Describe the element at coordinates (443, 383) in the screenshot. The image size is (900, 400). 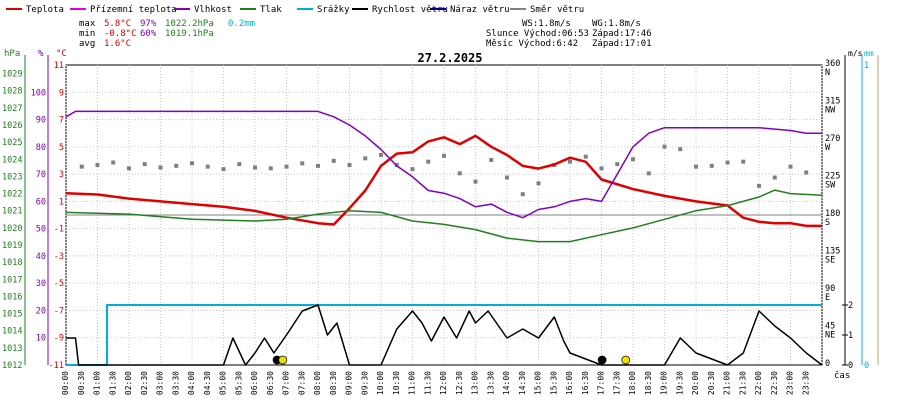
I see `time-tick: 12:00` at that location.